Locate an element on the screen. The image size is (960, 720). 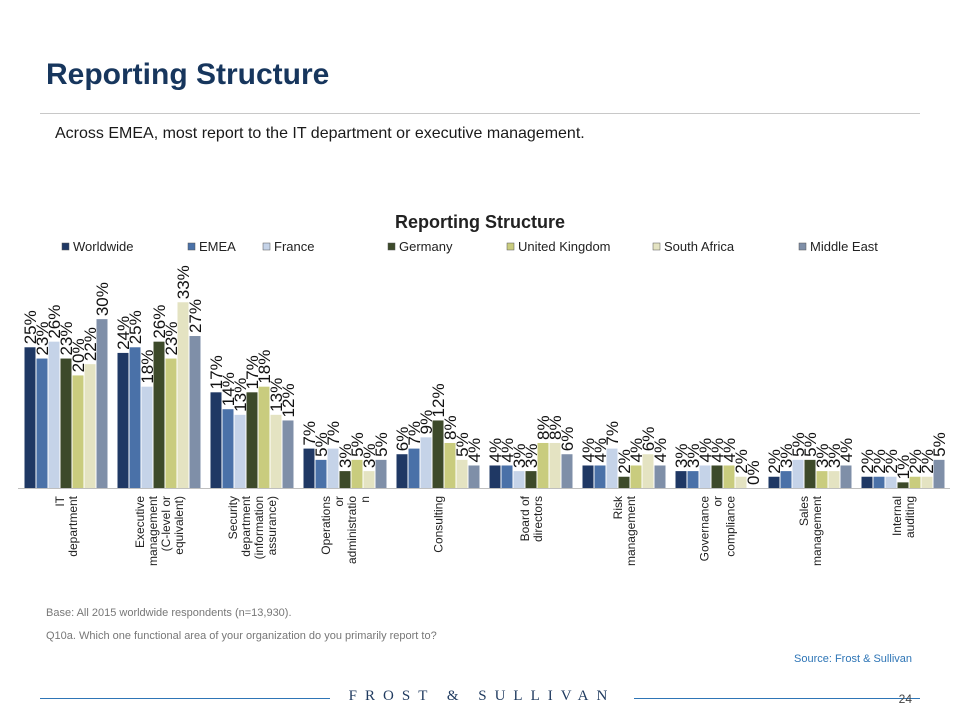
brand-logo: FROST & SULLIVAN is located at coordinates (482, 696).